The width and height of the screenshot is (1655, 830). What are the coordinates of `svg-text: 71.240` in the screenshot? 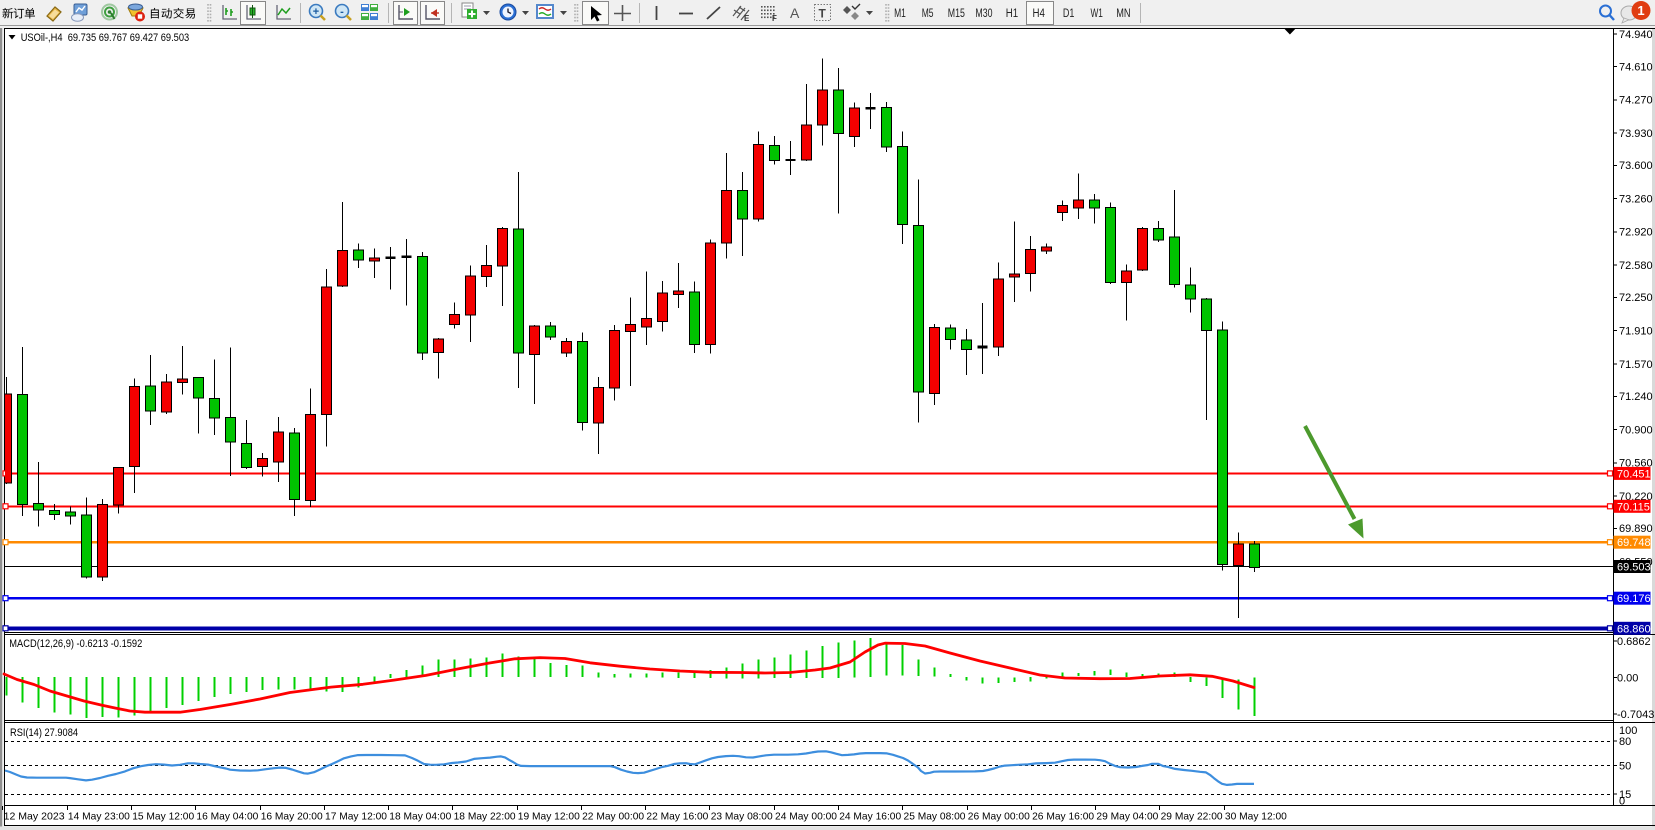 It's located at (1636, 397).